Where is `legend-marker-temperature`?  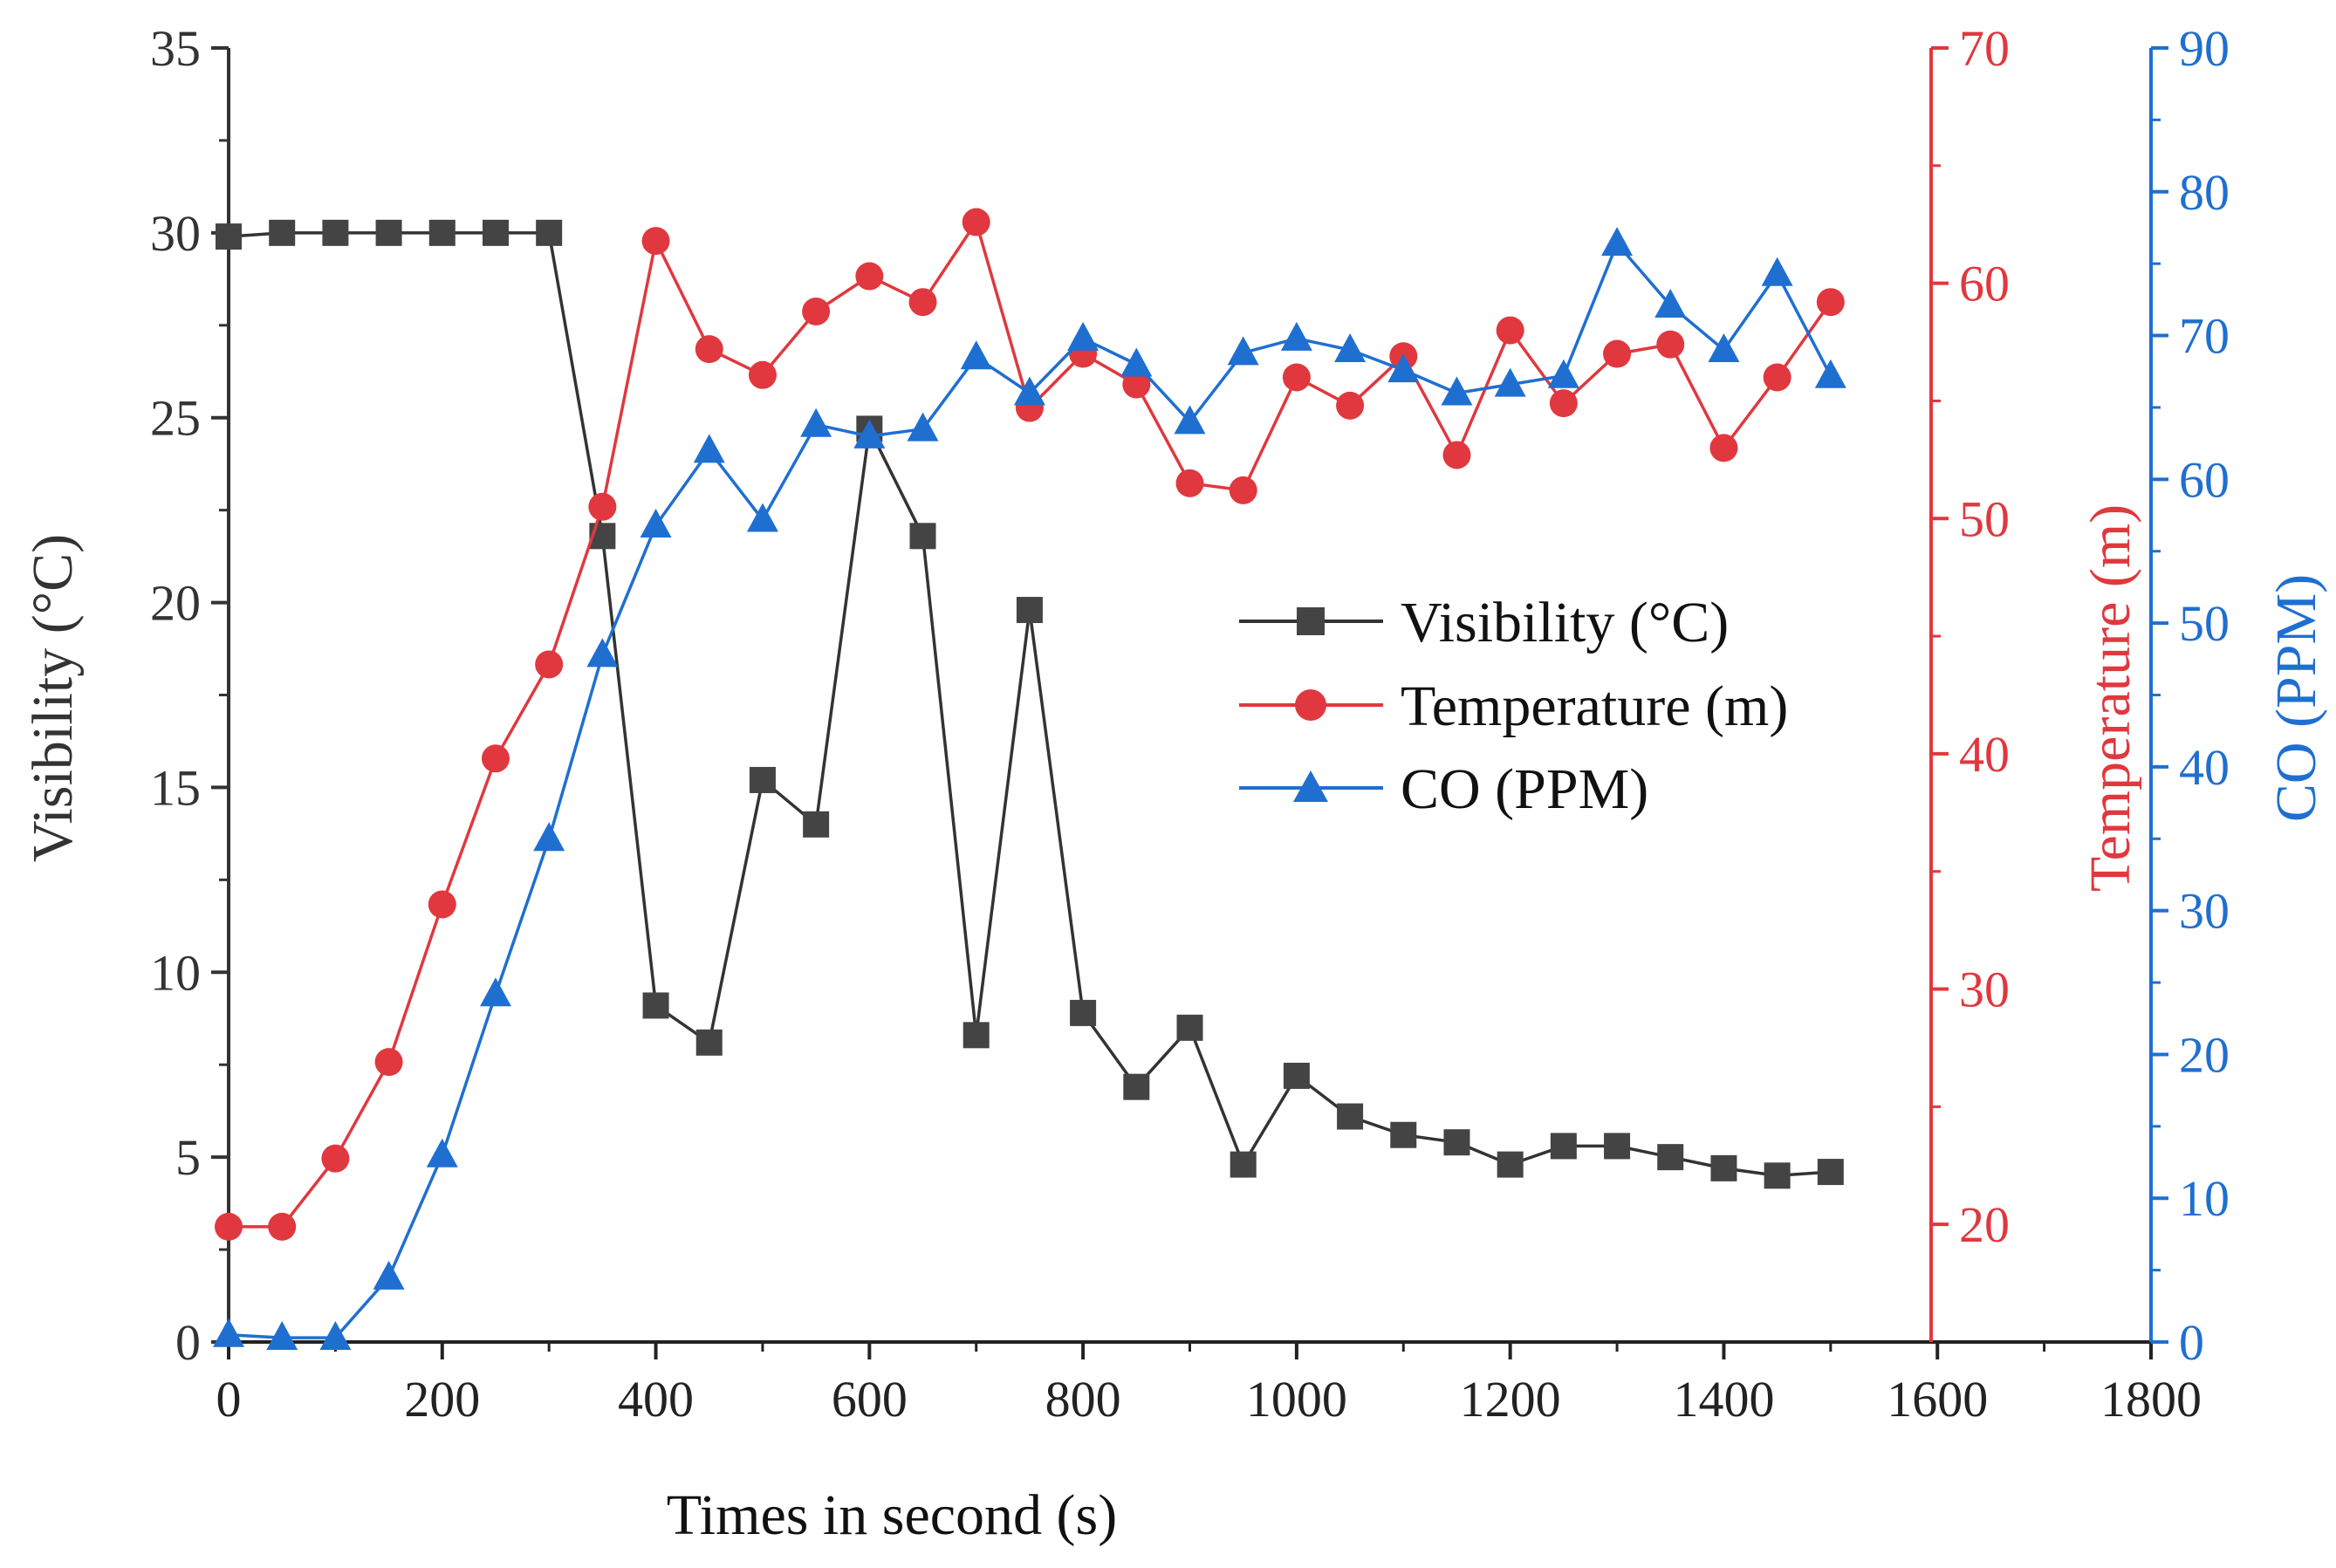 legend-marker-temperature is located at coordinates (1311, 705).